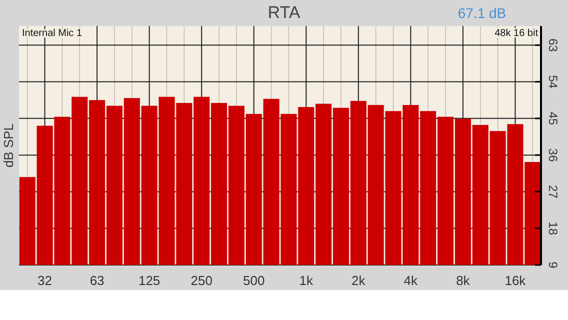  What do you see at coordinates (463, 280) in the screenshot?
I see `x-tick-label: 8k` at bounding box center [463, 280].